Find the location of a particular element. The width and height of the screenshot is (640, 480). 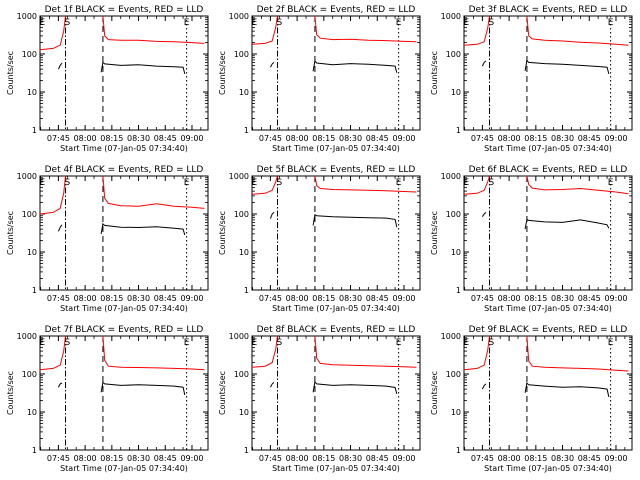

chart-title: Det 1f BLACK = Events, RED = LLD is located at coordinates (124, 10).